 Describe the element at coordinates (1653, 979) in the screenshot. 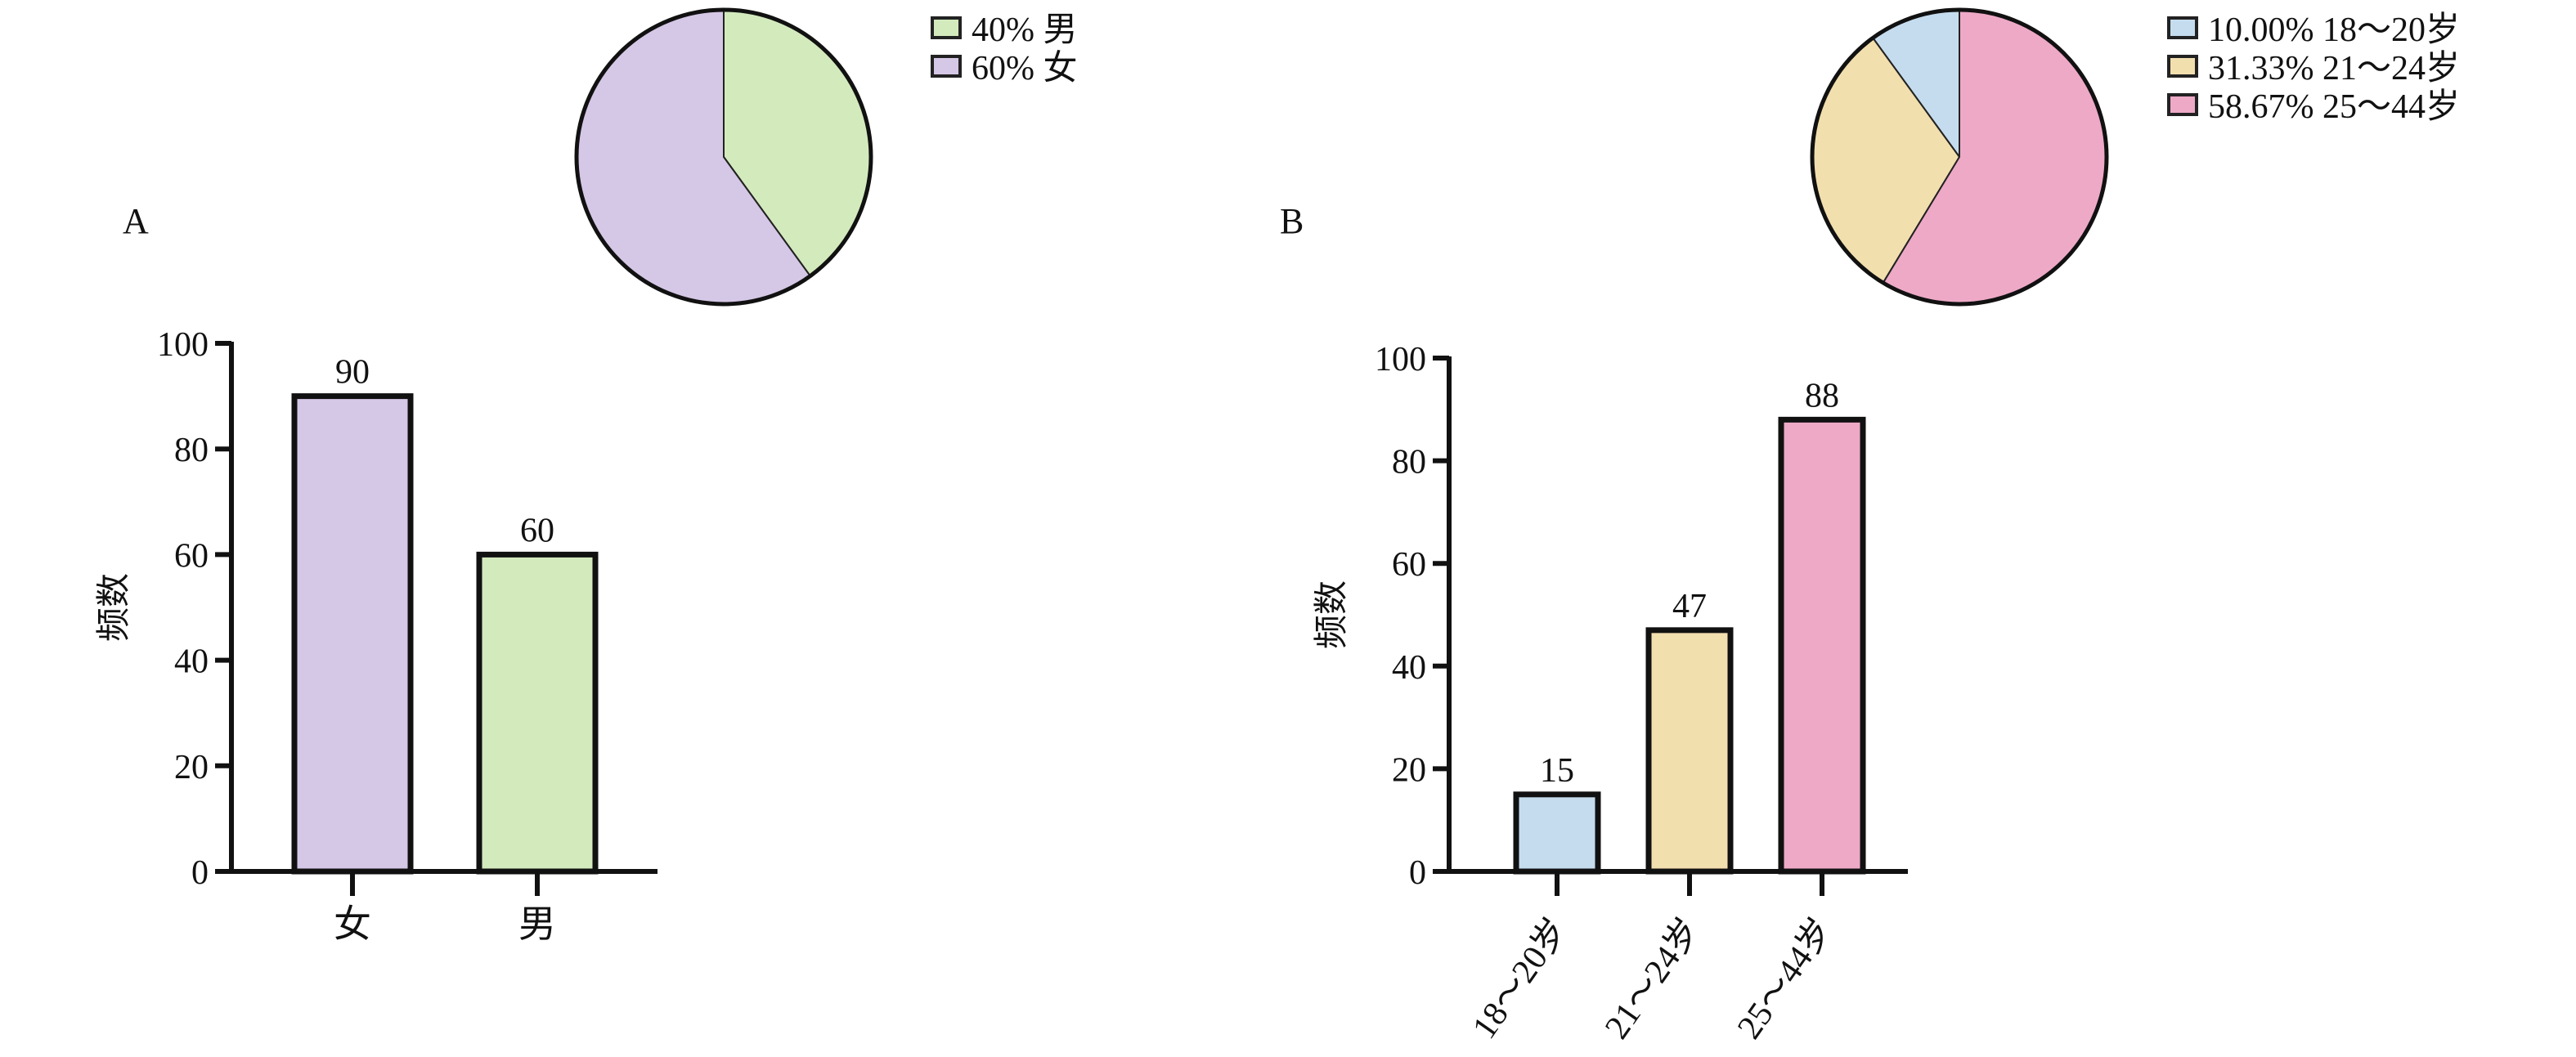

I see `bar-b-xtick-label-1: 21～24岁` at that location.